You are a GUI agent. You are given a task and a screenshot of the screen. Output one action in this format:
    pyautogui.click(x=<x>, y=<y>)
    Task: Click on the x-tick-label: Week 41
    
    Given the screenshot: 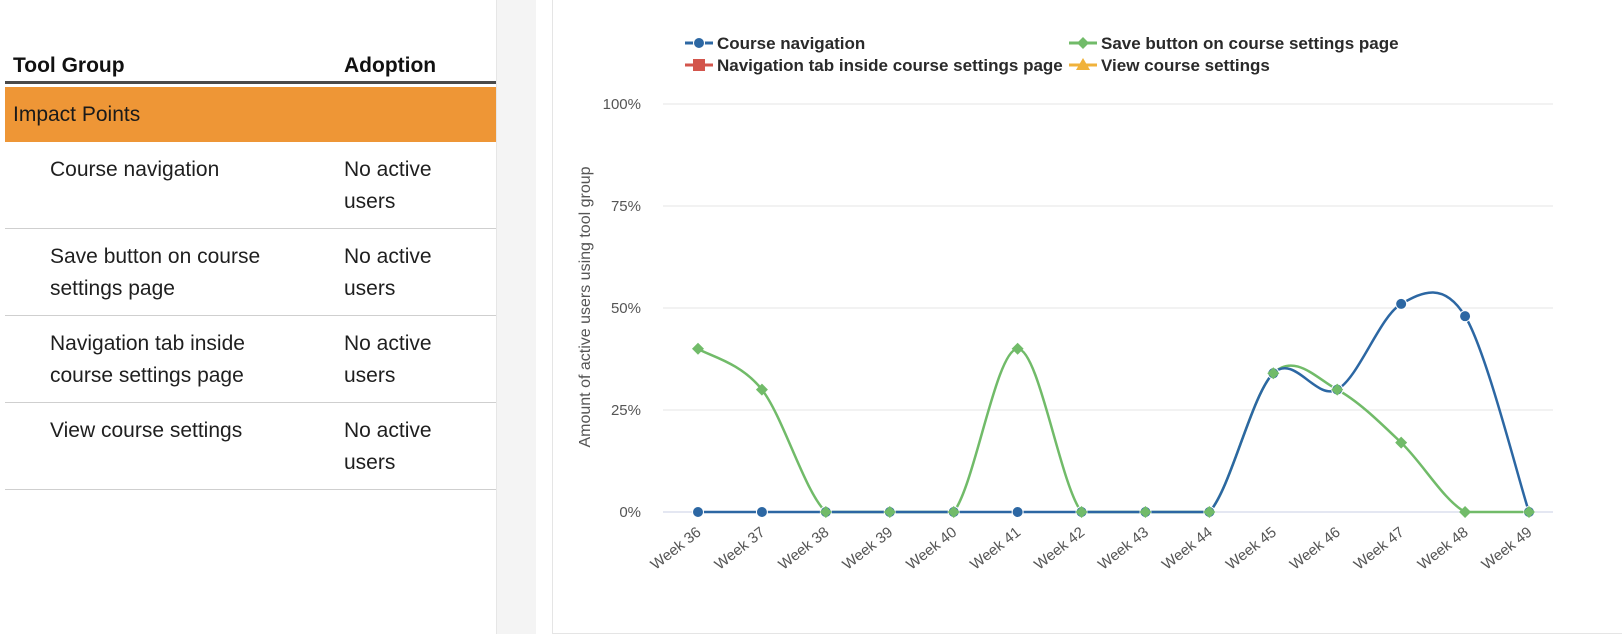 What is the action you would take?
    pyautogui.click(x=995, y=549)
    